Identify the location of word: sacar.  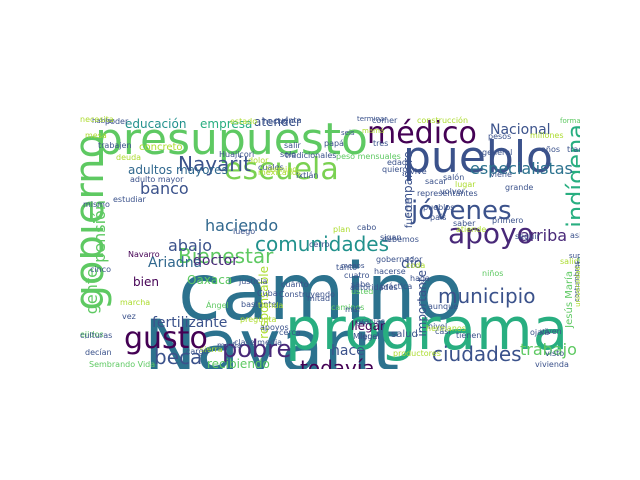
(436, 181).